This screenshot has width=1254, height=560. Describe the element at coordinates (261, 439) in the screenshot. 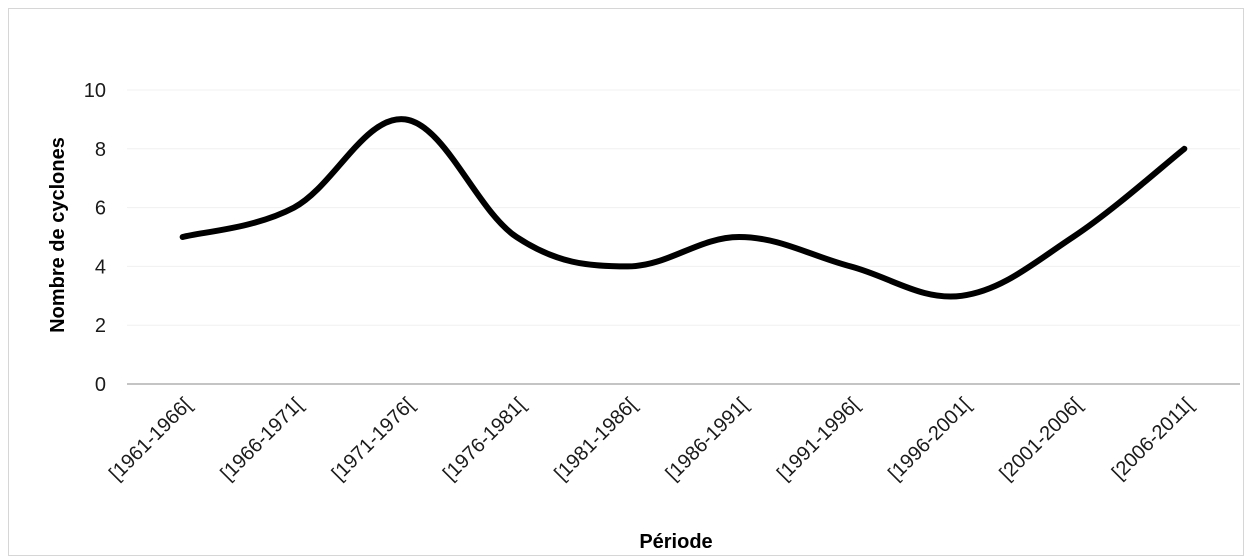

I see `x-tick-label: [1966-1971[` at that location.